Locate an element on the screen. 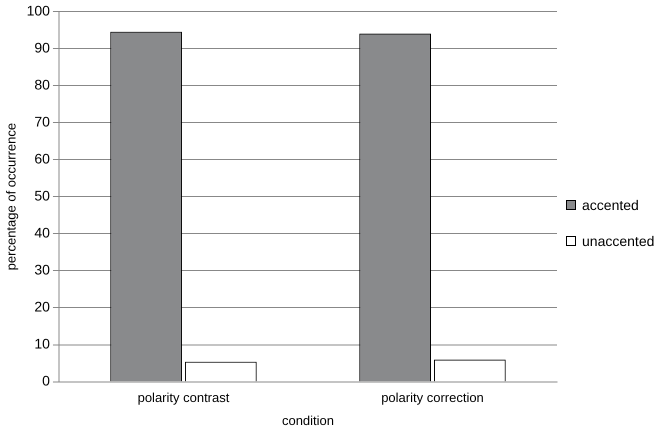 Image resolution: width=672 pixels, height=433 pixels. x-axis-title: condition is located at coordinates (308, 420).